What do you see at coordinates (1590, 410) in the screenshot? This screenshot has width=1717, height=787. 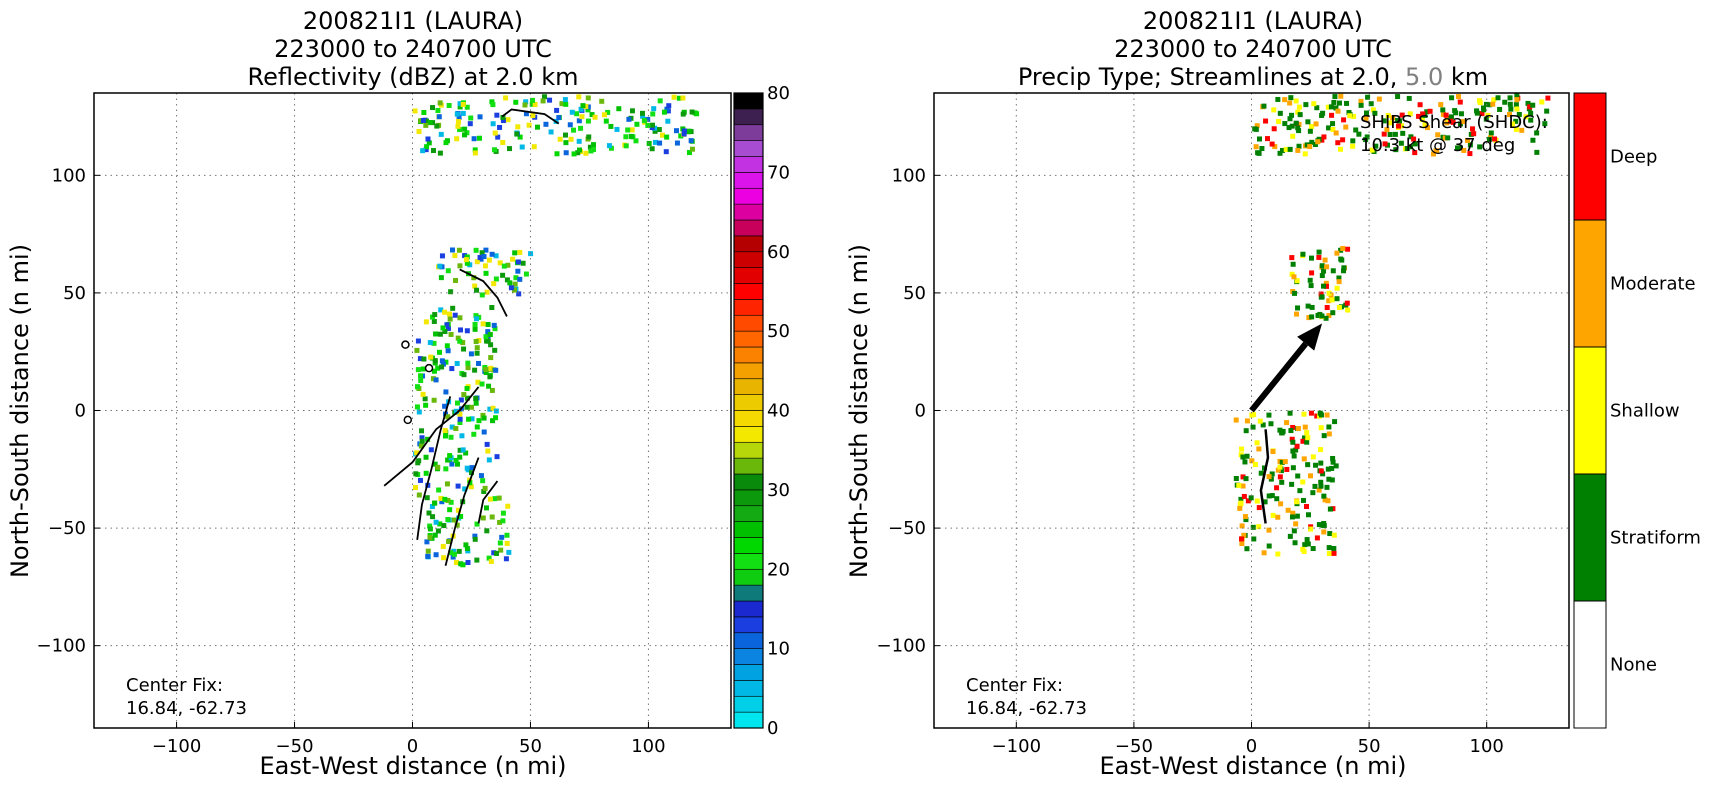 I see `precip-type-colorbar` at bounding box center [1590, 410].